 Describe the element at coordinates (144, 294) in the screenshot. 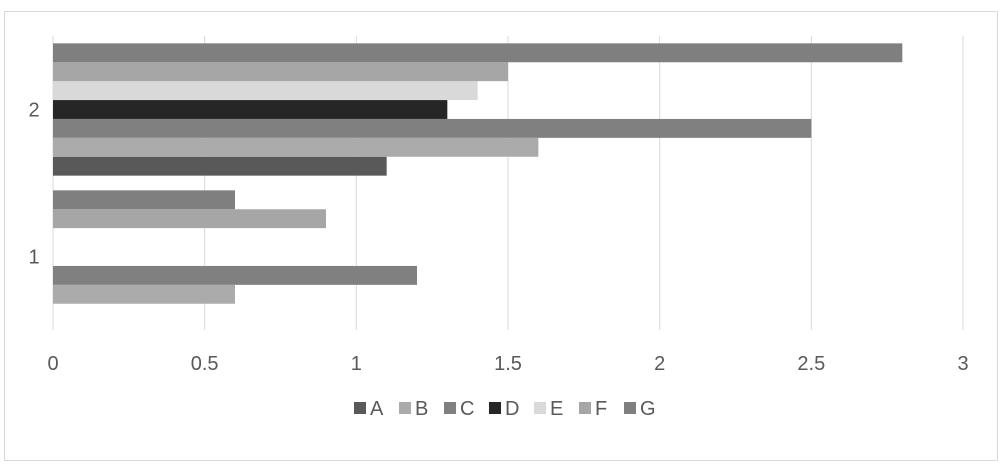

I see `bar-cat1-B` at that location.